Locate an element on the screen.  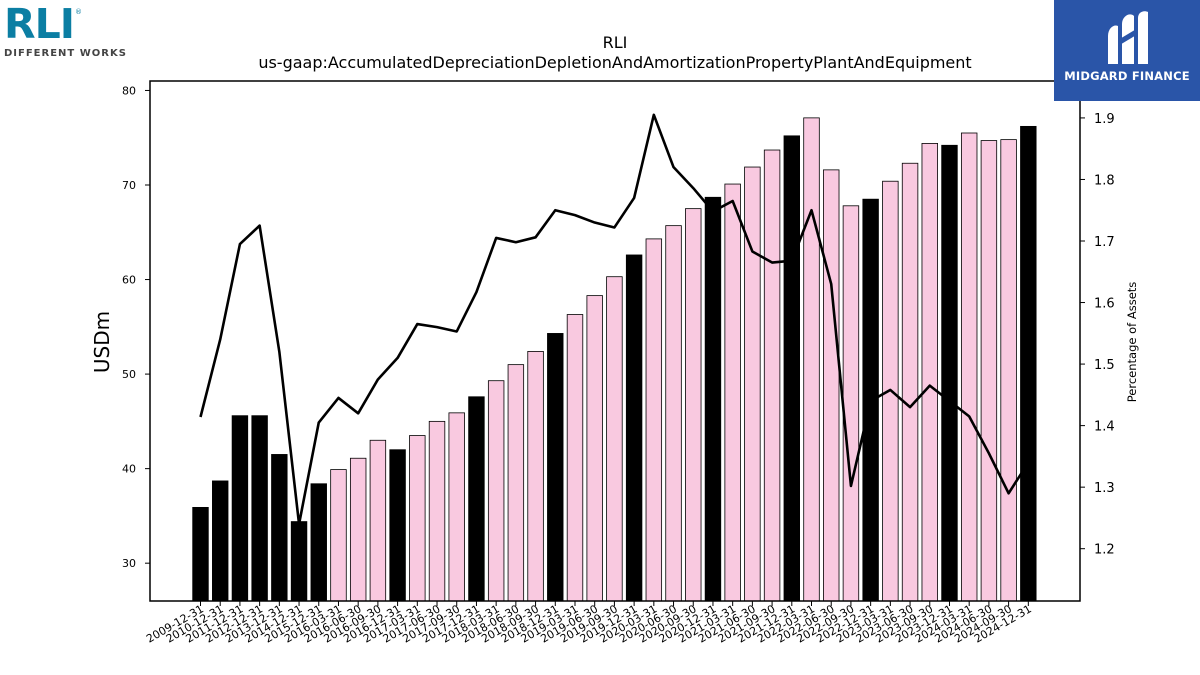
midgard-m-icon is located at coordinates (1128, 38).